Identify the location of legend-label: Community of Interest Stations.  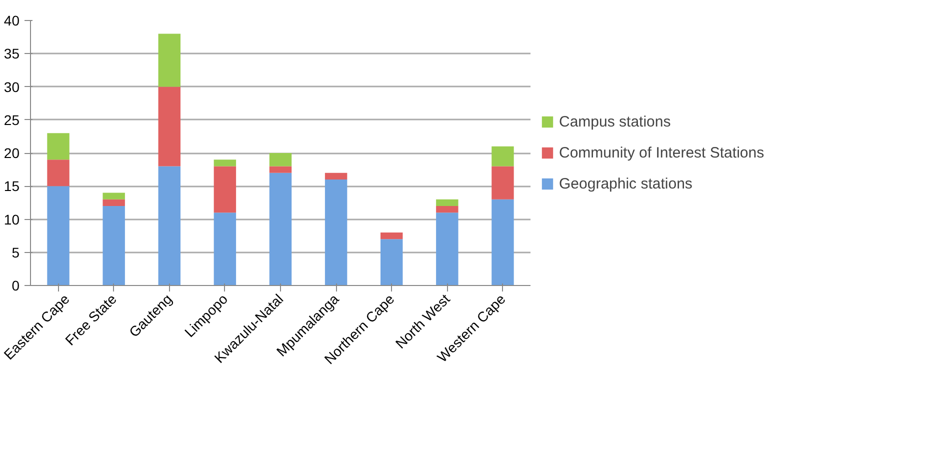
(661, 152).